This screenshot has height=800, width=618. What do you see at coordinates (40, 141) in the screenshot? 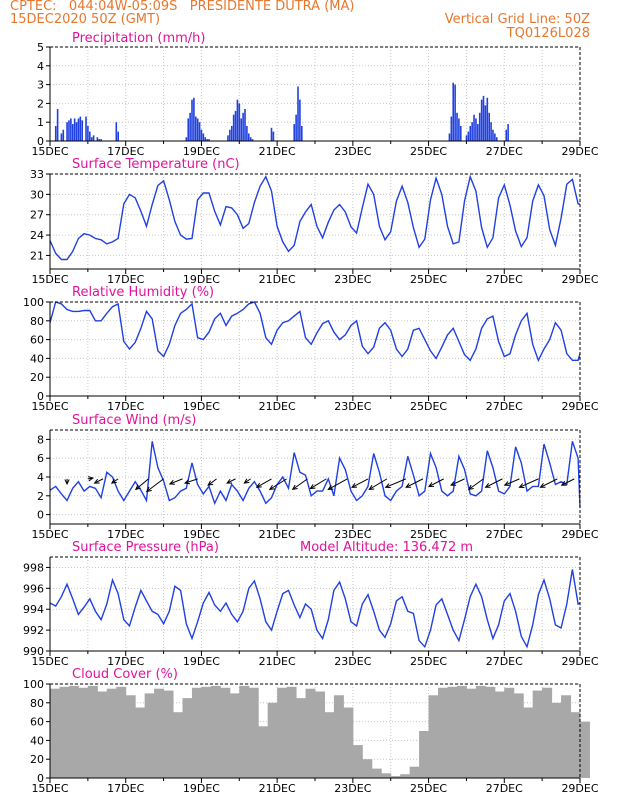
I see `precip-ytick-label: 0` at bounding box center [40, 141].